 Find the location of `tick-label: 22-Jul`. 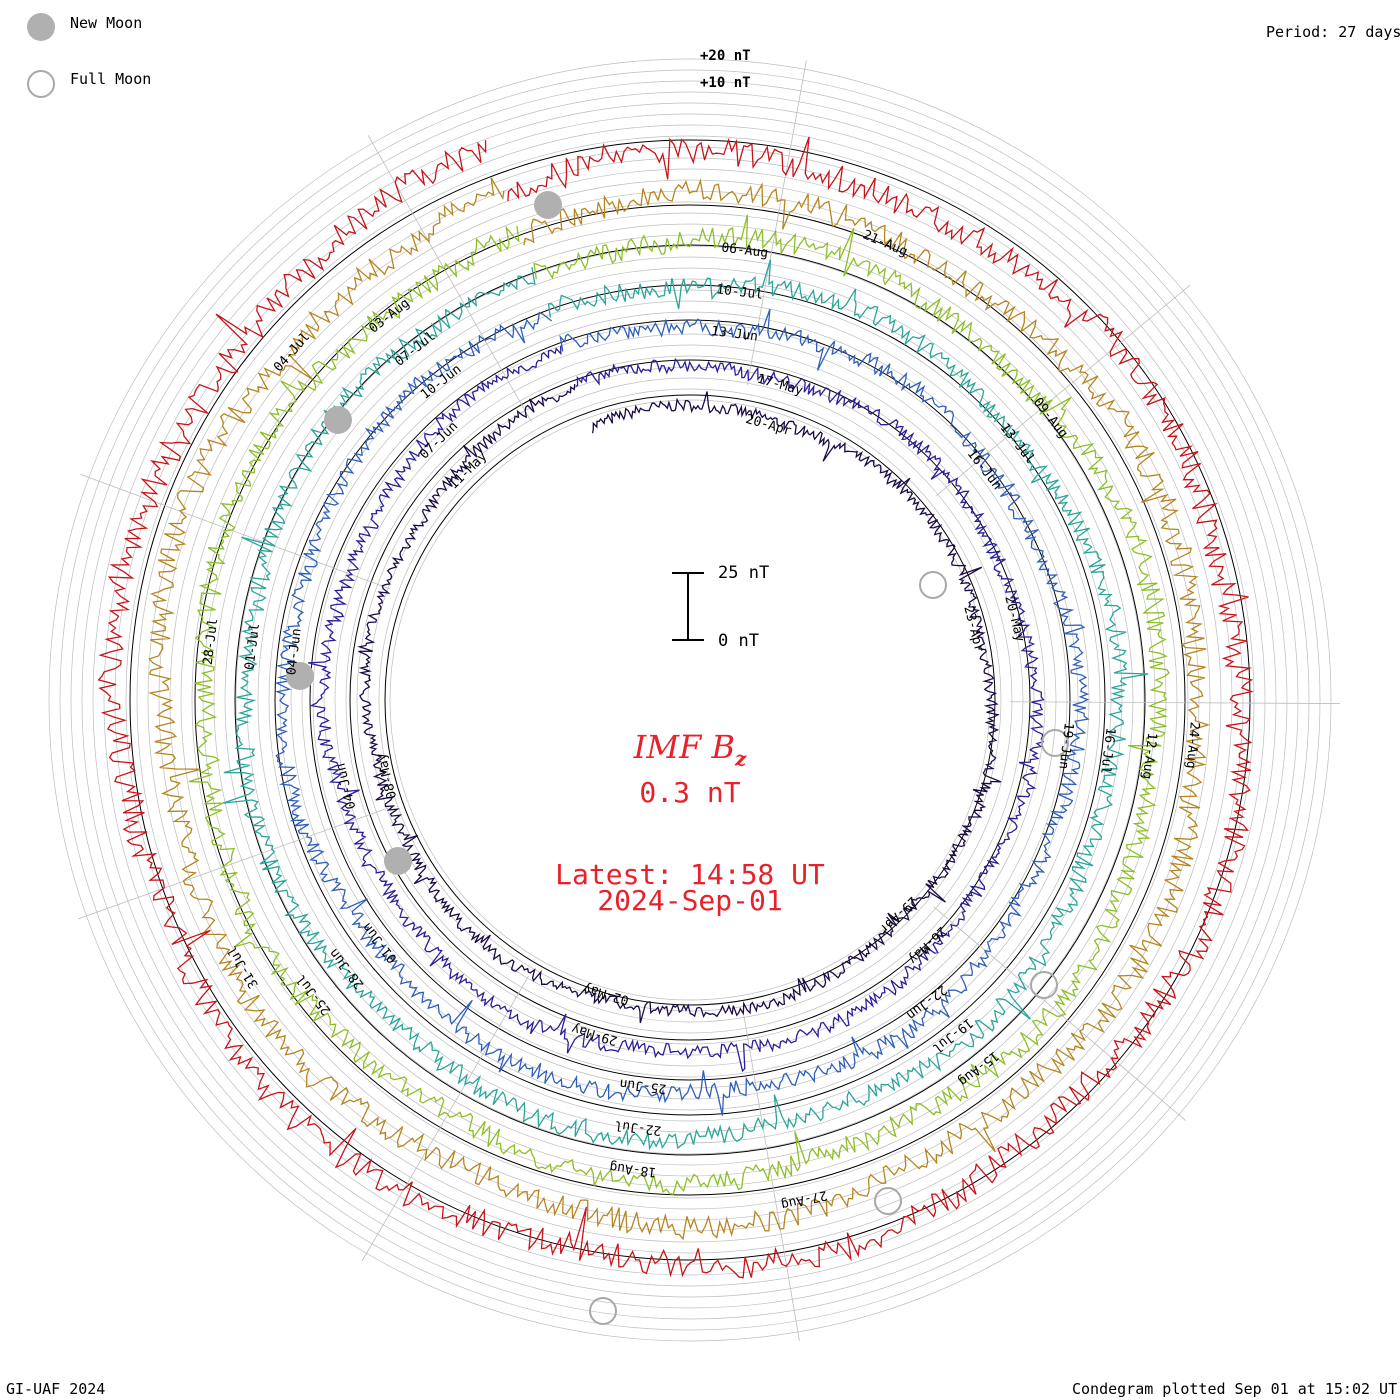

tick-label: 22-Jul is located at coordinates (638, 1127).